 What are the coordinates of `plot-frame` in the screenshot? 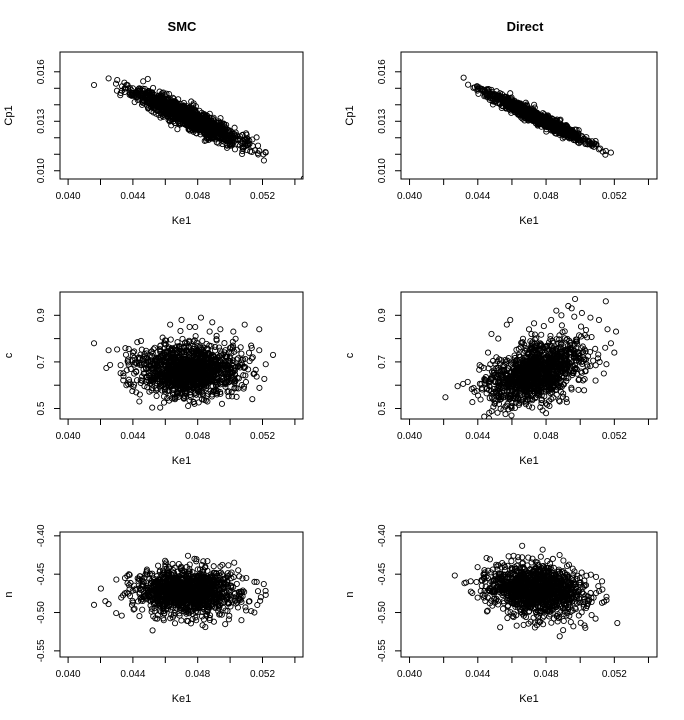 It's located at (529, 115).